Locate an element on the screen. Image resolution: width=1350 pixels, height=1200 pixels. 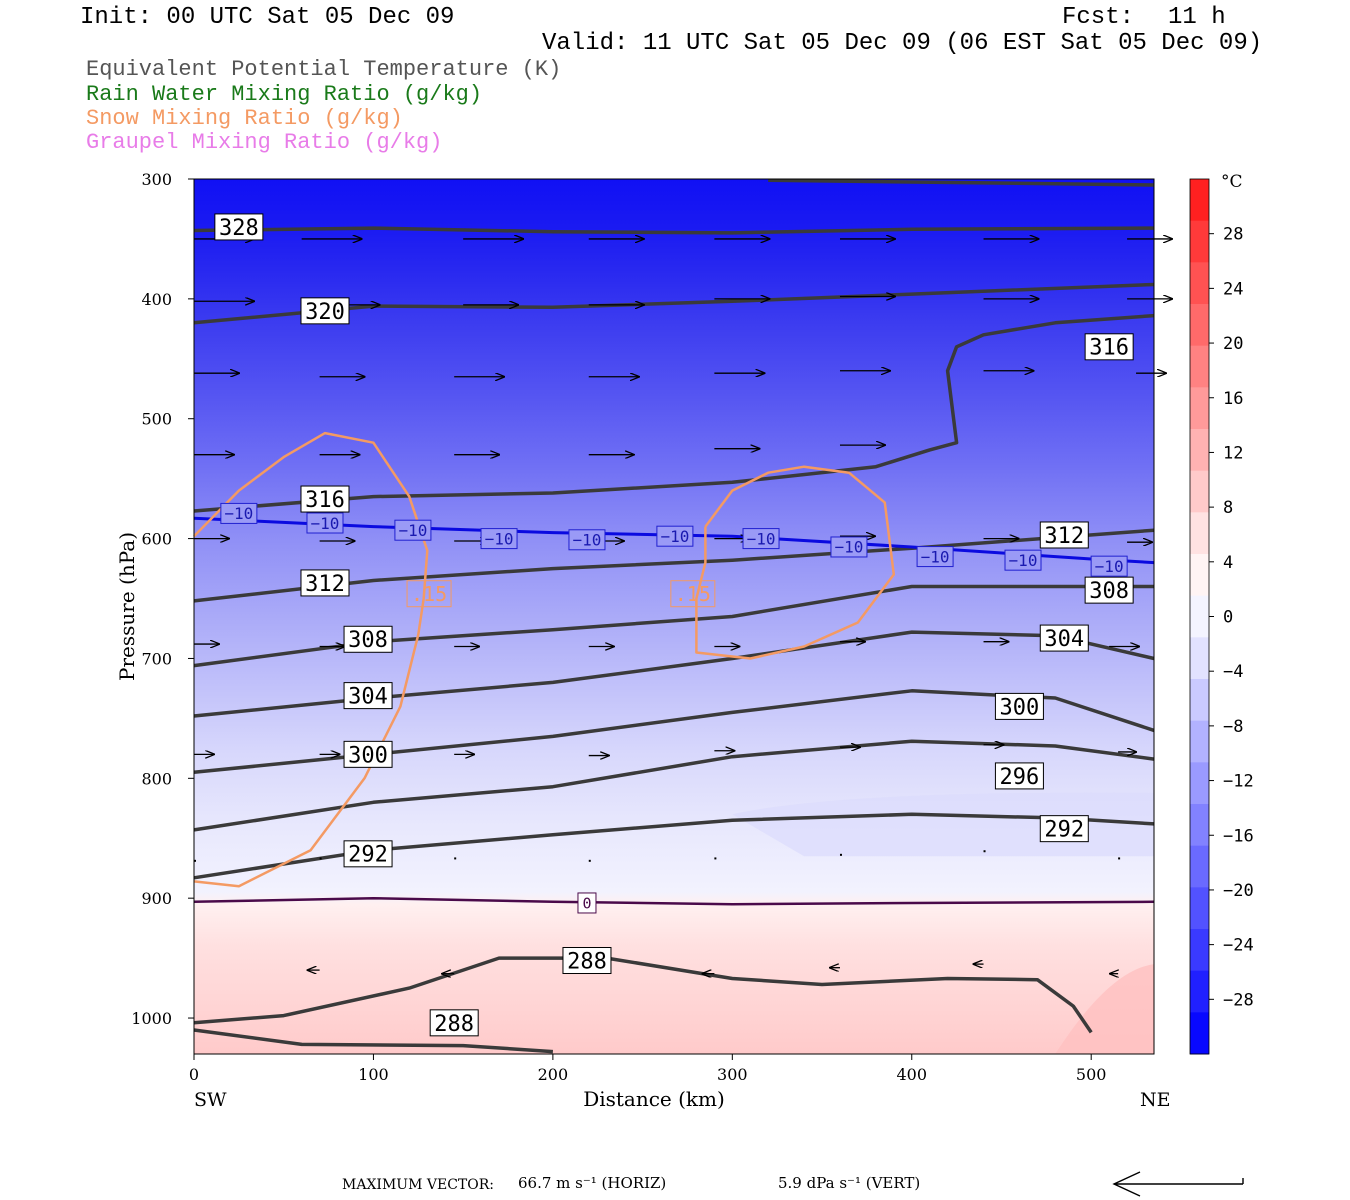
theta-e-label: 300 is located at coordinates (1019, 706).